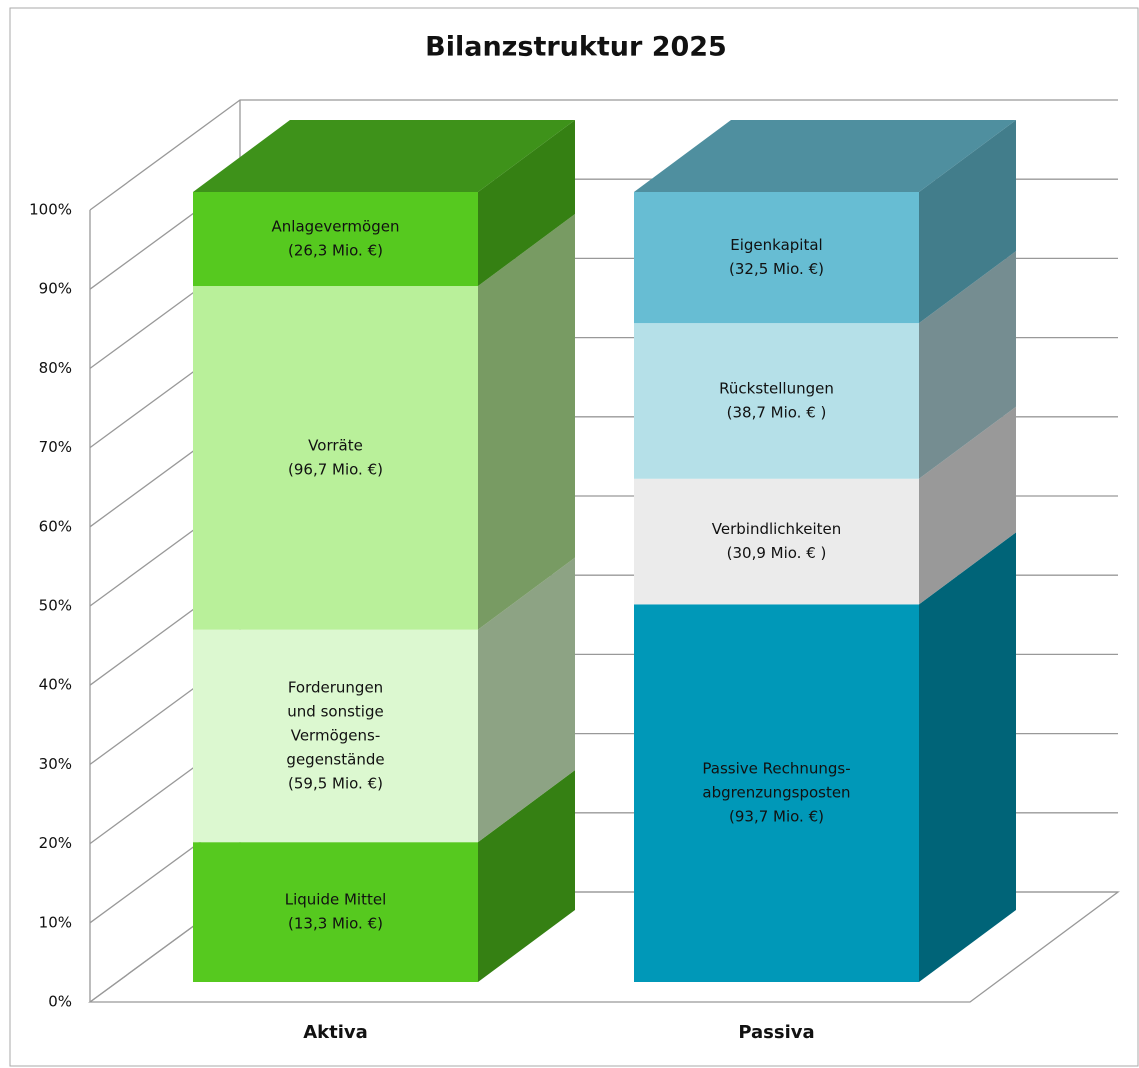 The height and width of the screenshot is (1068, 1139). Describe the element at coordinates (336, 227) in the screenshot. I see `segment-label: Anlagevermögen` at that location.